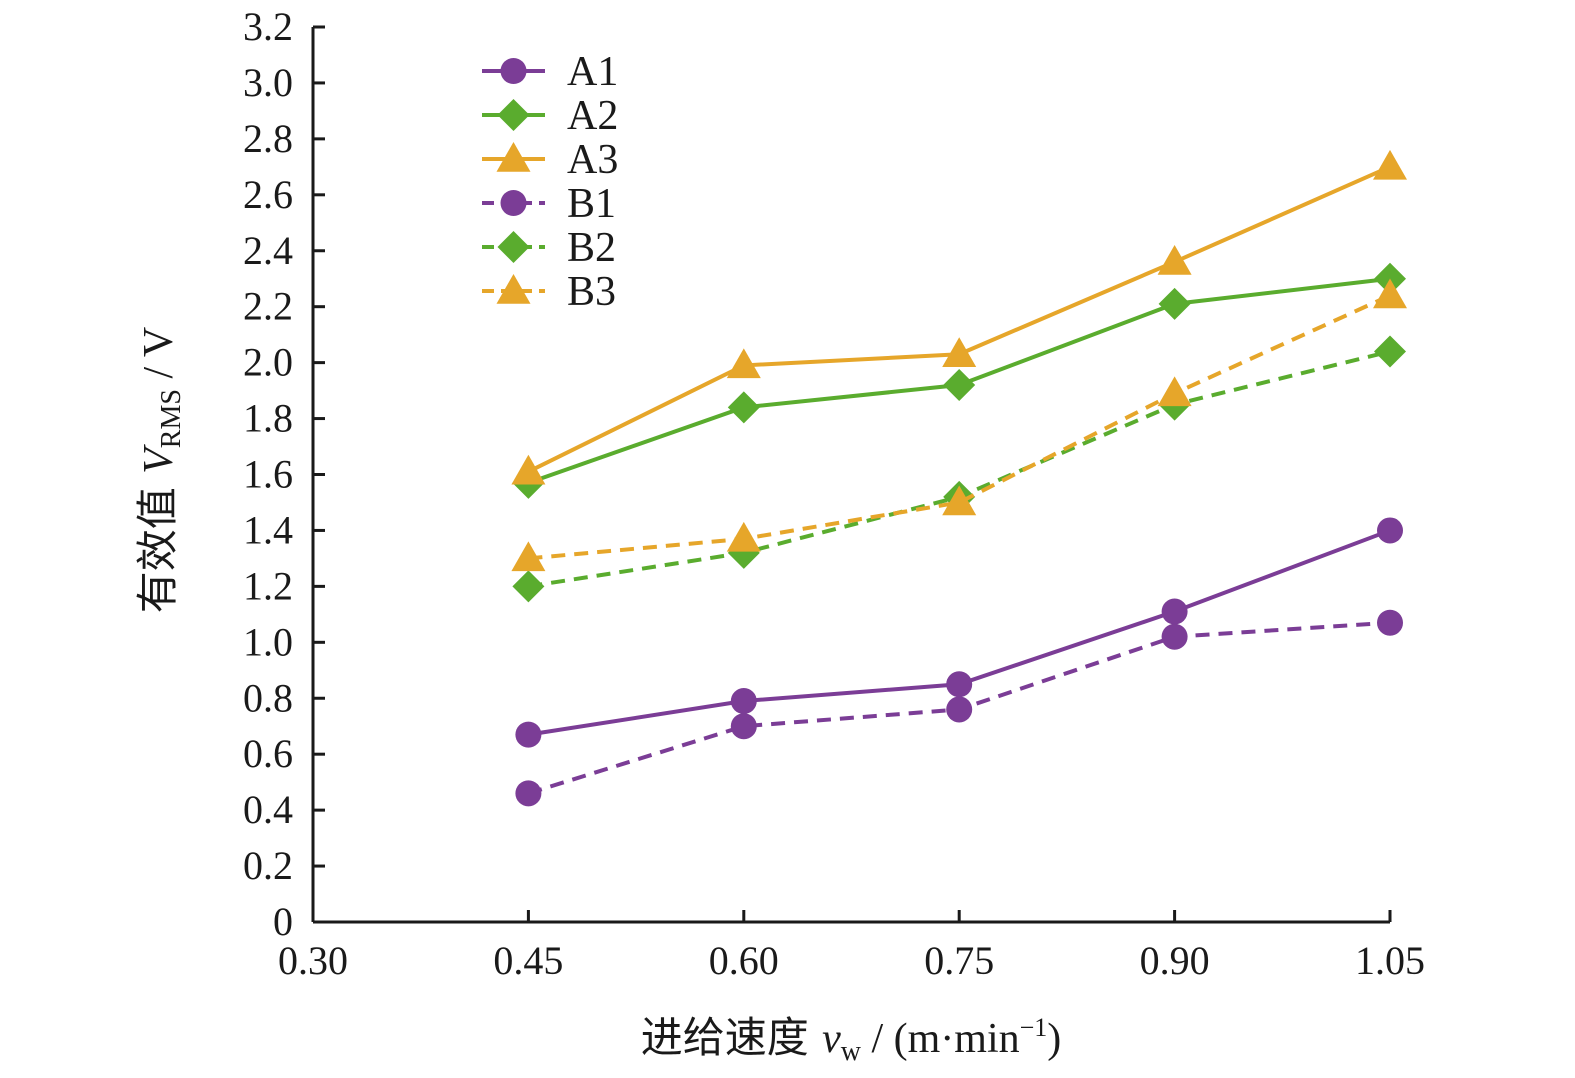 The height and width of the screenshot is (1078, 1575). What do you see at coordinates (268, 529) in the screenshot?
I see `y-tick-label: 1.4` at bounding box center [268, 529].